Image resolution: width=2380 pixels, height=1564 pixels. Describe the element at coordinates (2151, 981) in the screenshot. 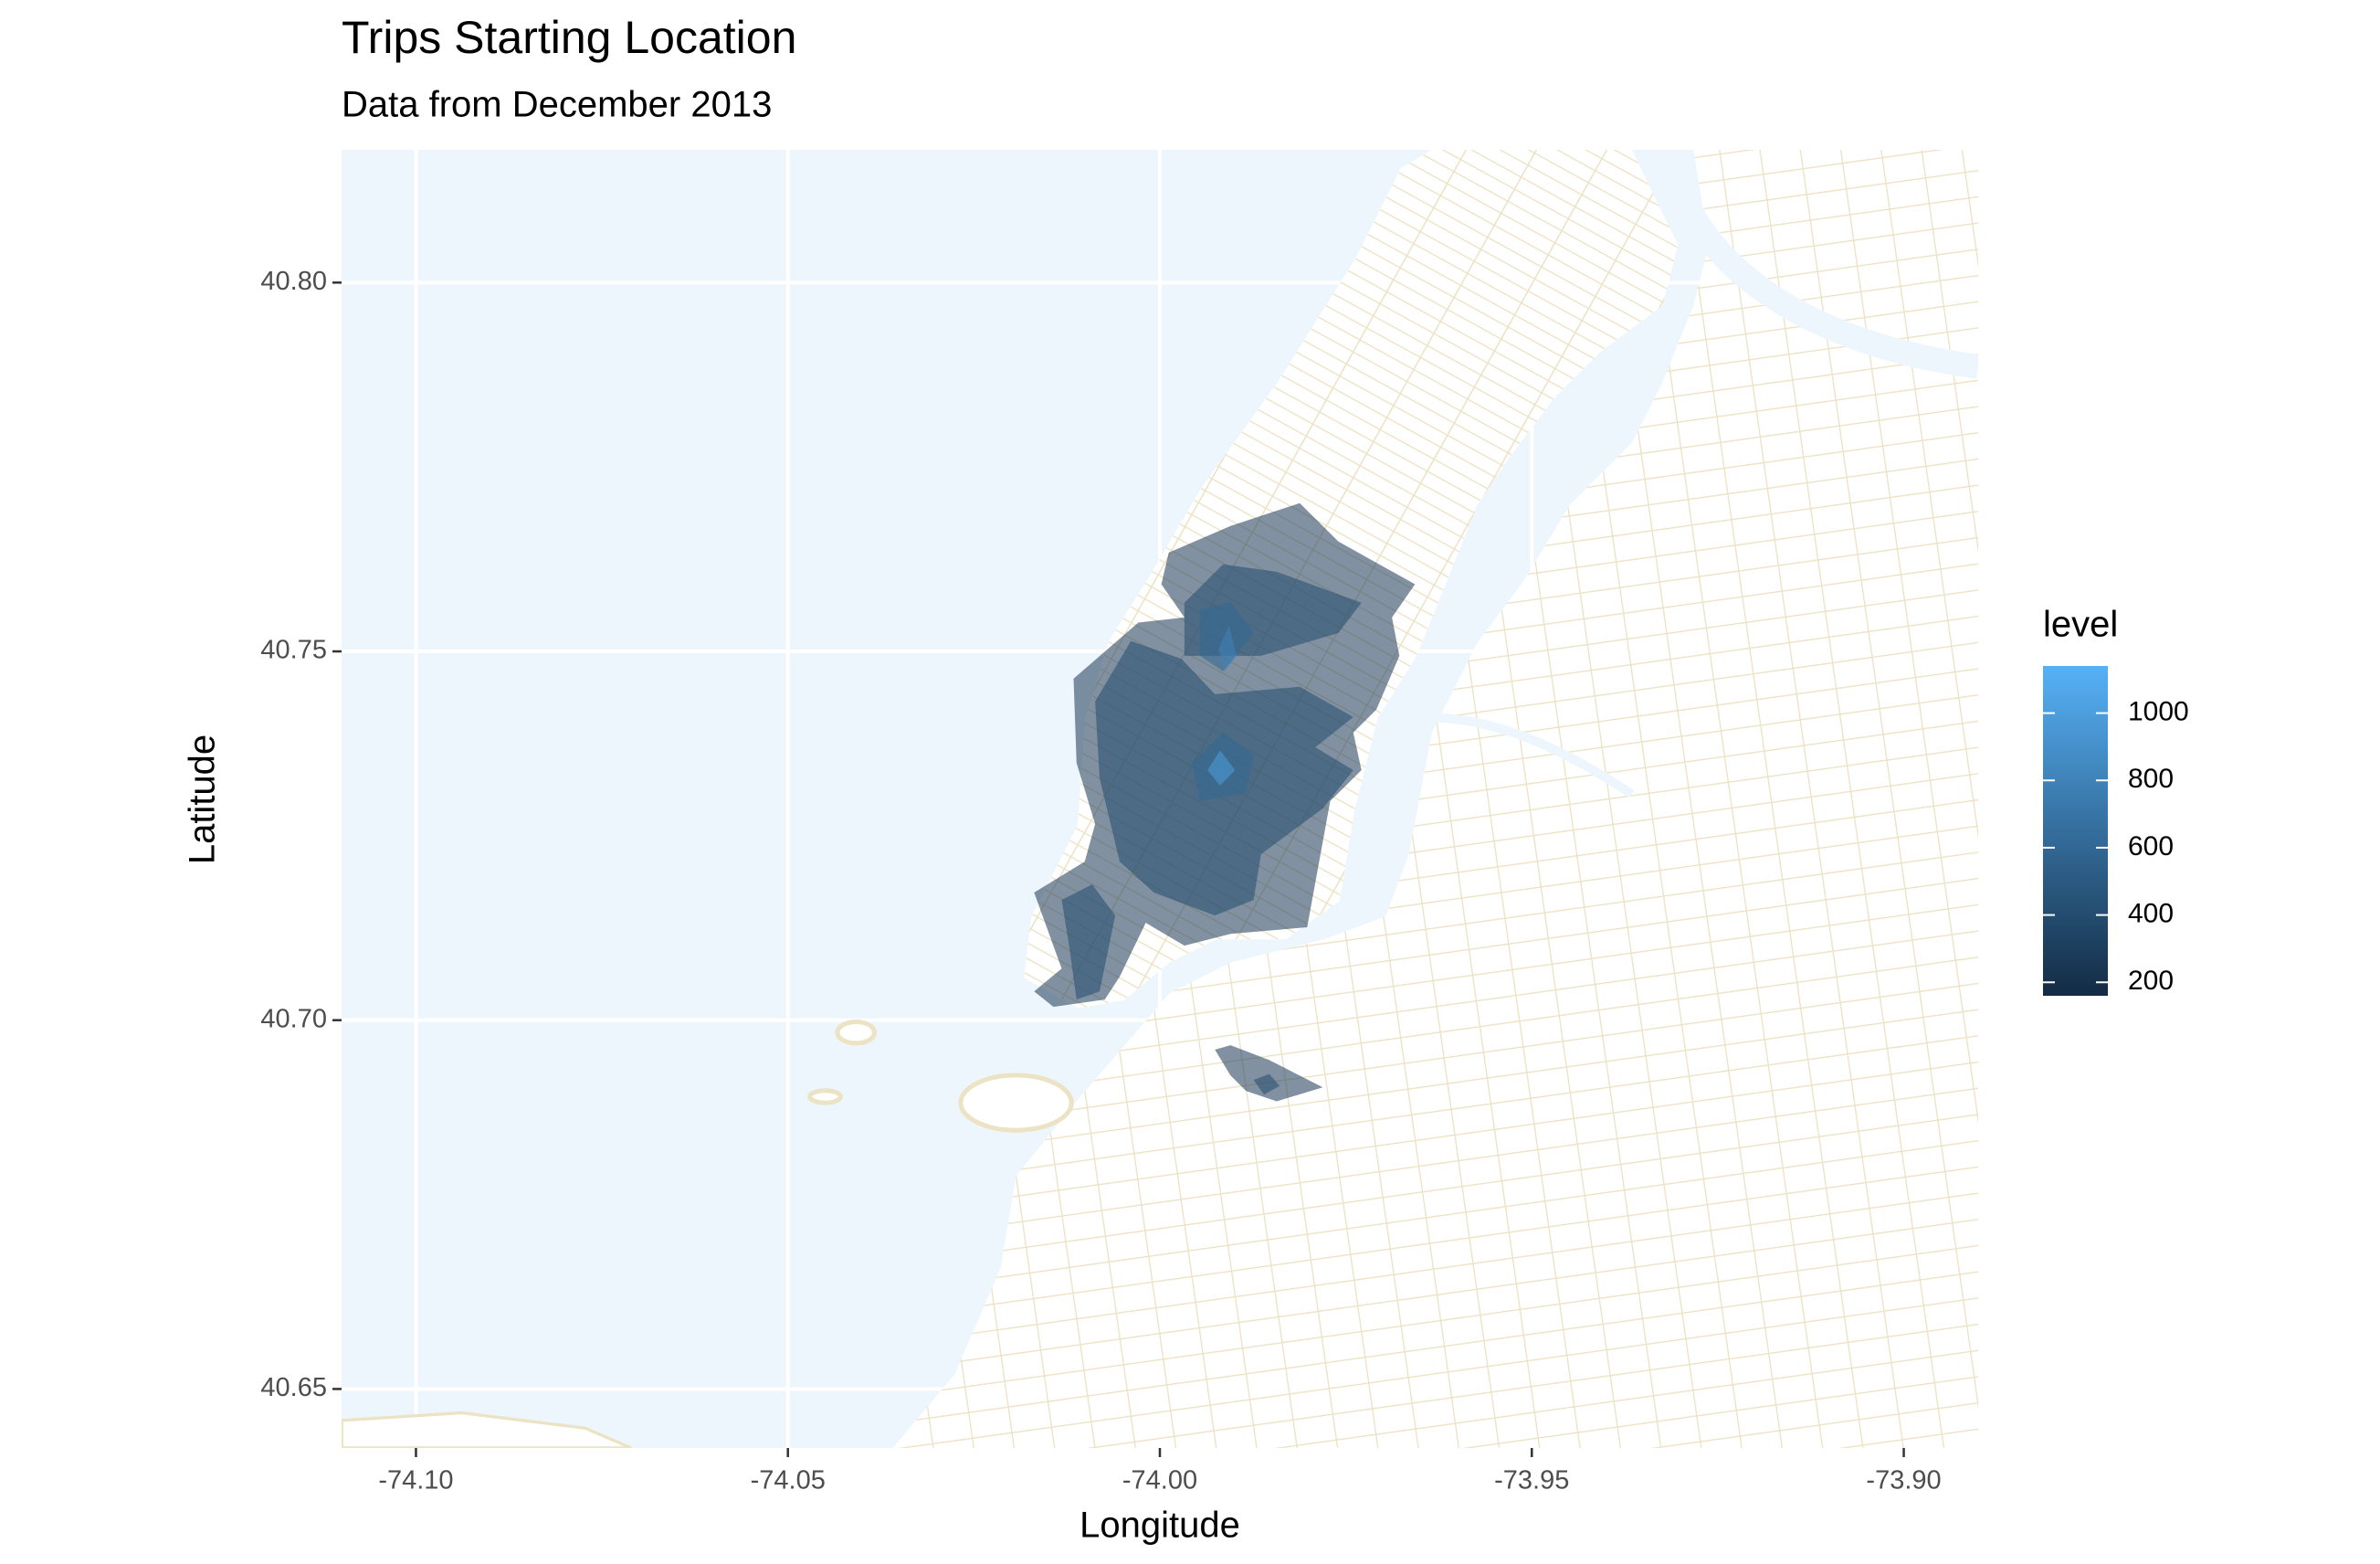

I see `legend-label: 200` at that location.